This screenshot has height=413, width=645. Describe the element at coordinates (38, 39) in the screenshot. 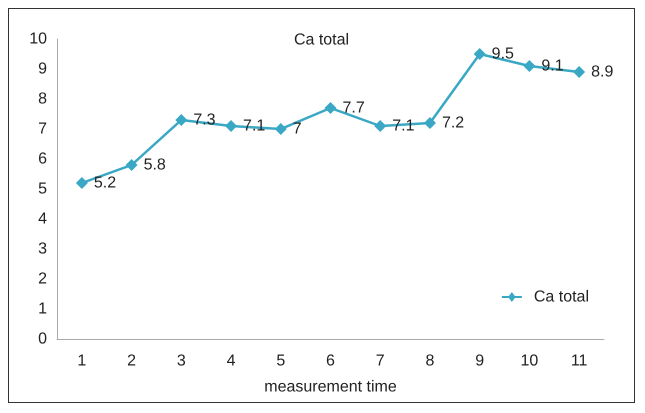

I see `y-tick-label: 10` at that location.